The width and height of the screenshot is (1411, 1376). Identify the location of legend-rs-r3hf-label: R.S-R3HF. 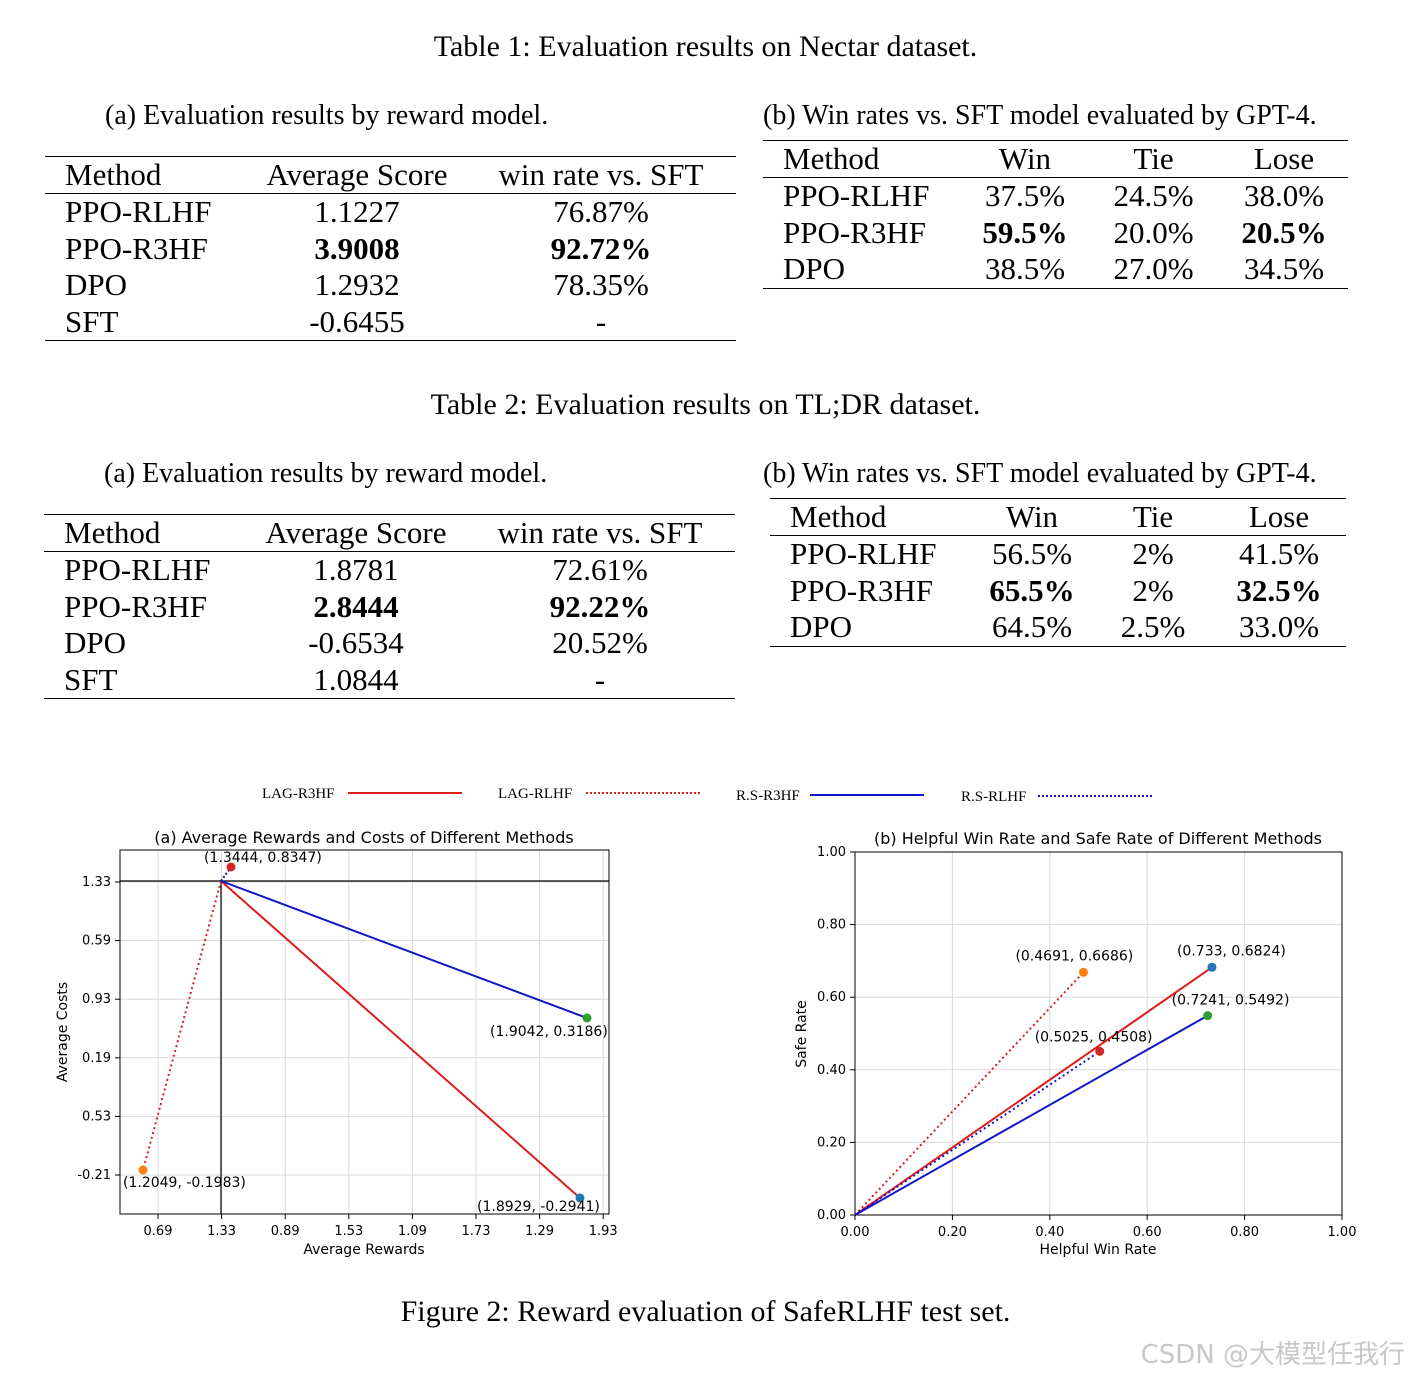
(768, 796).